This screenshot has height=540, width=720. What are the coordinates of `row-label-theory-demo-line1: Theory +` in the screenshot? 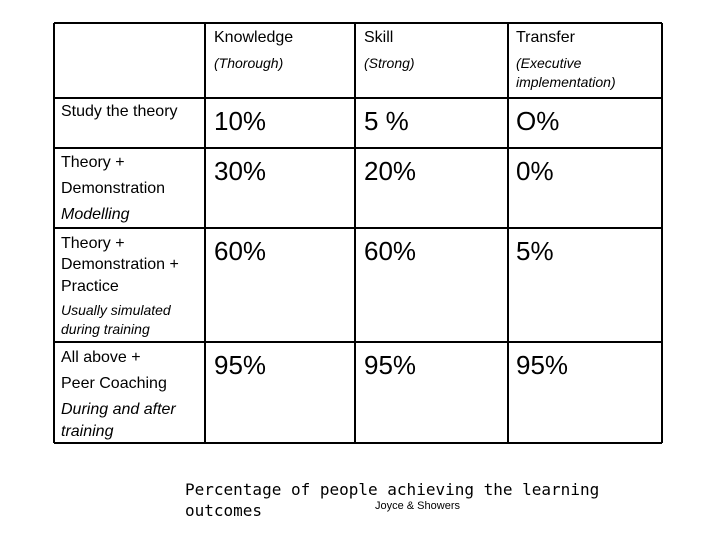 It's located at (93, 162).